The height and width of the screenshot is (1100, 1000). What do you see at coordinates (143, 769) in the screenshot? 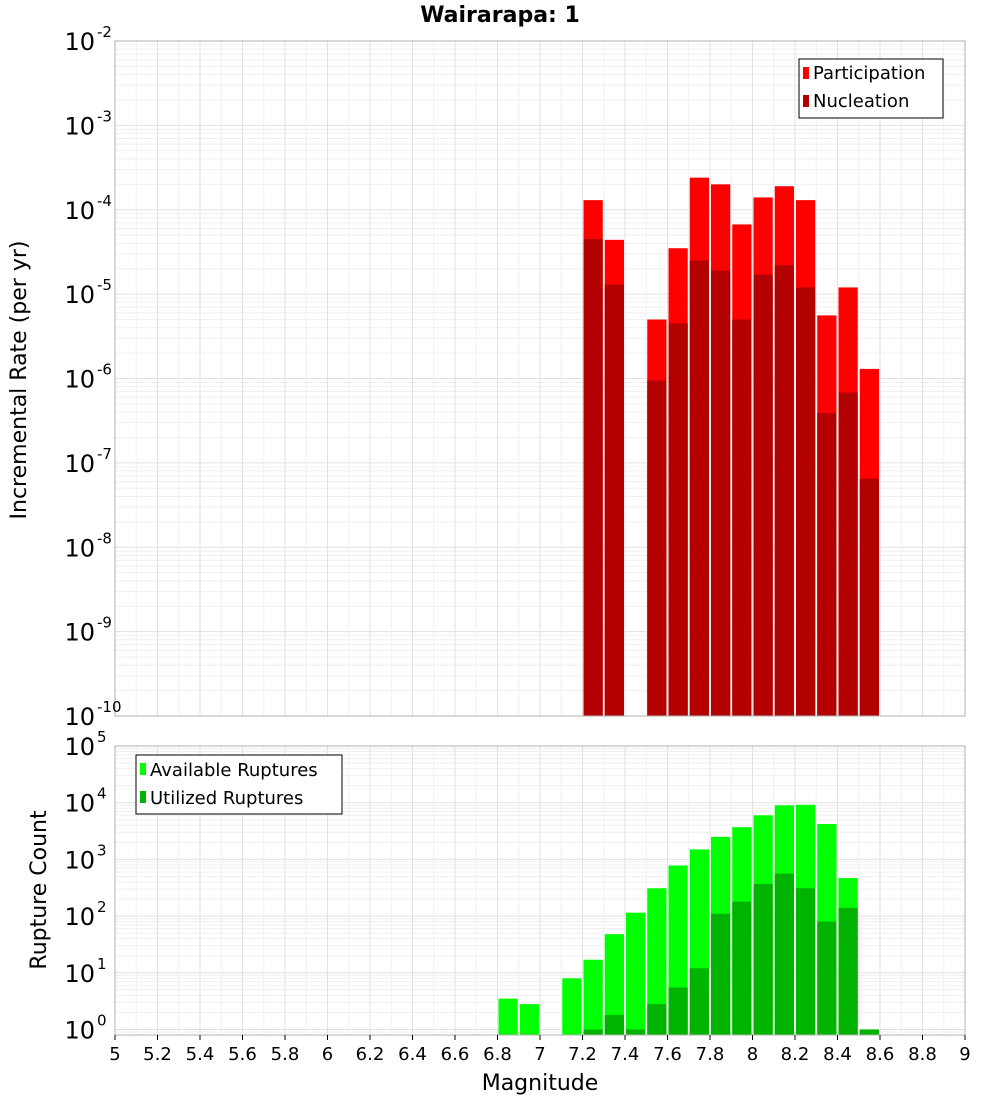
I see `legend-swatch-available` at bounding box center [143, 769].